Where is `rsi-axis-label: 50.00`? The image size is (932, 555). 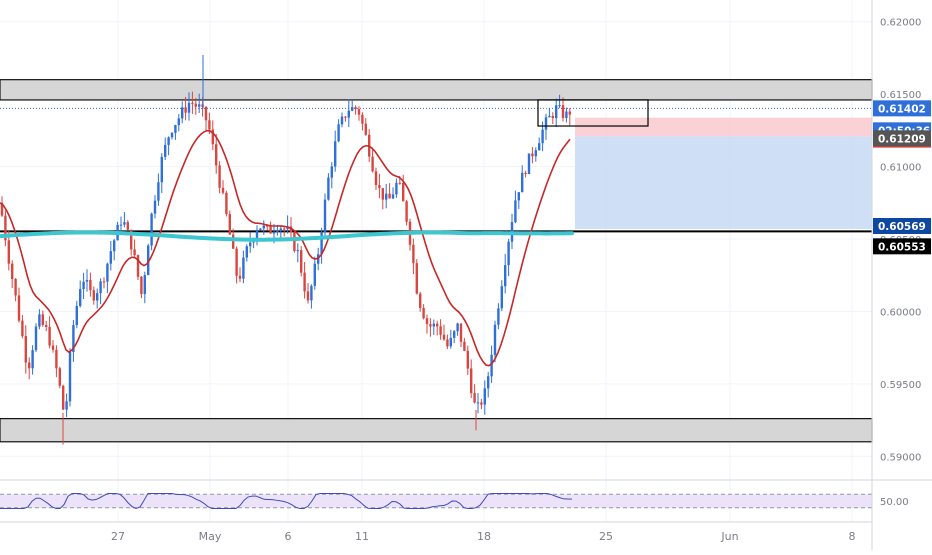
rsi-axis-label: 50.00 is located at coordinates (894, 502).